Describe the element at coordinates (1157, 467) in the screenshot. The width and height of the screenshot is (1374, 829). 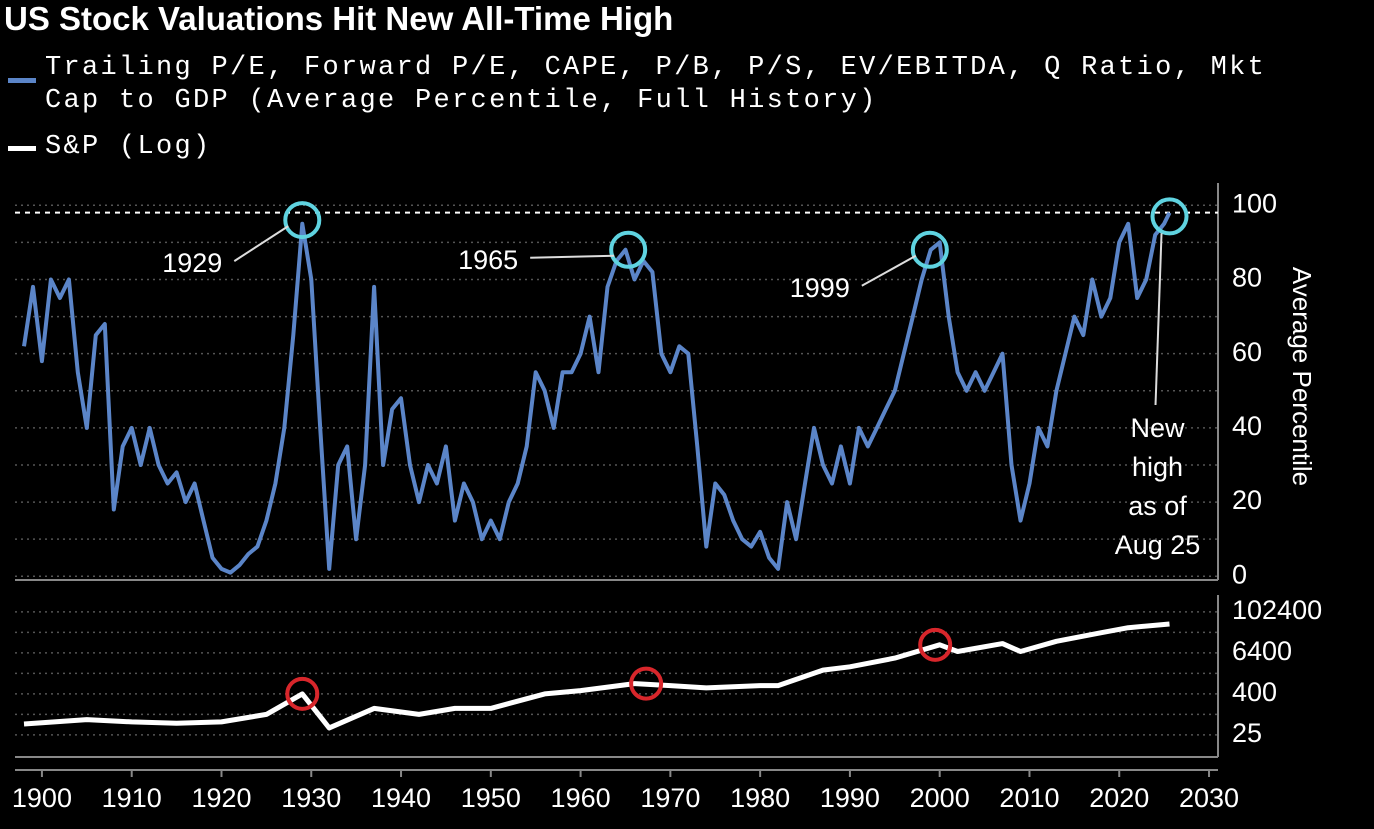
I see `annotation: high` at that location.